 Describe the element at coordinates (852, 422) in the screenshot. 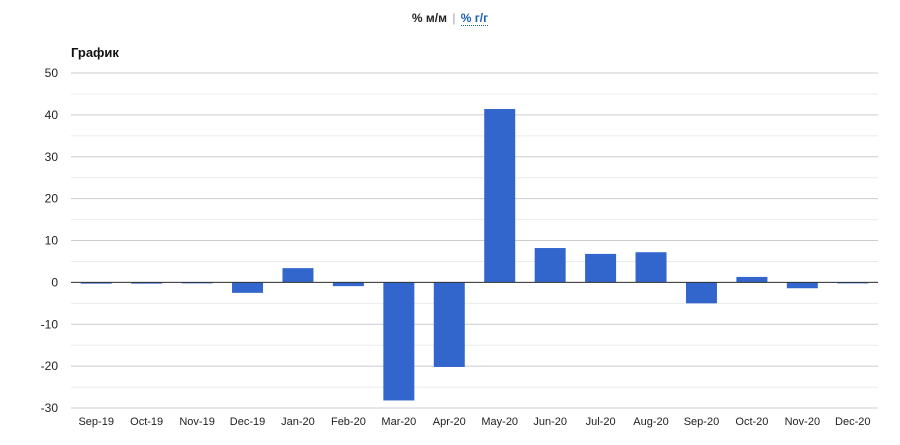

I see `x-tick-label: Dec-20` at that location.